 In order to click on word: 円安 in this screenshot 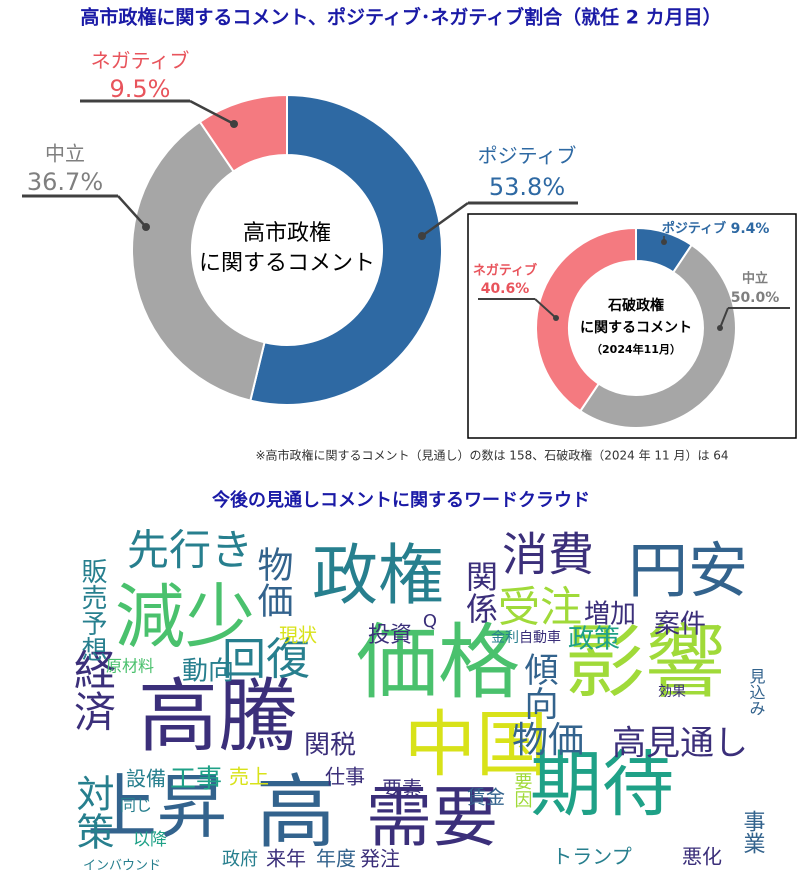, I will do `click(688, 572)`.